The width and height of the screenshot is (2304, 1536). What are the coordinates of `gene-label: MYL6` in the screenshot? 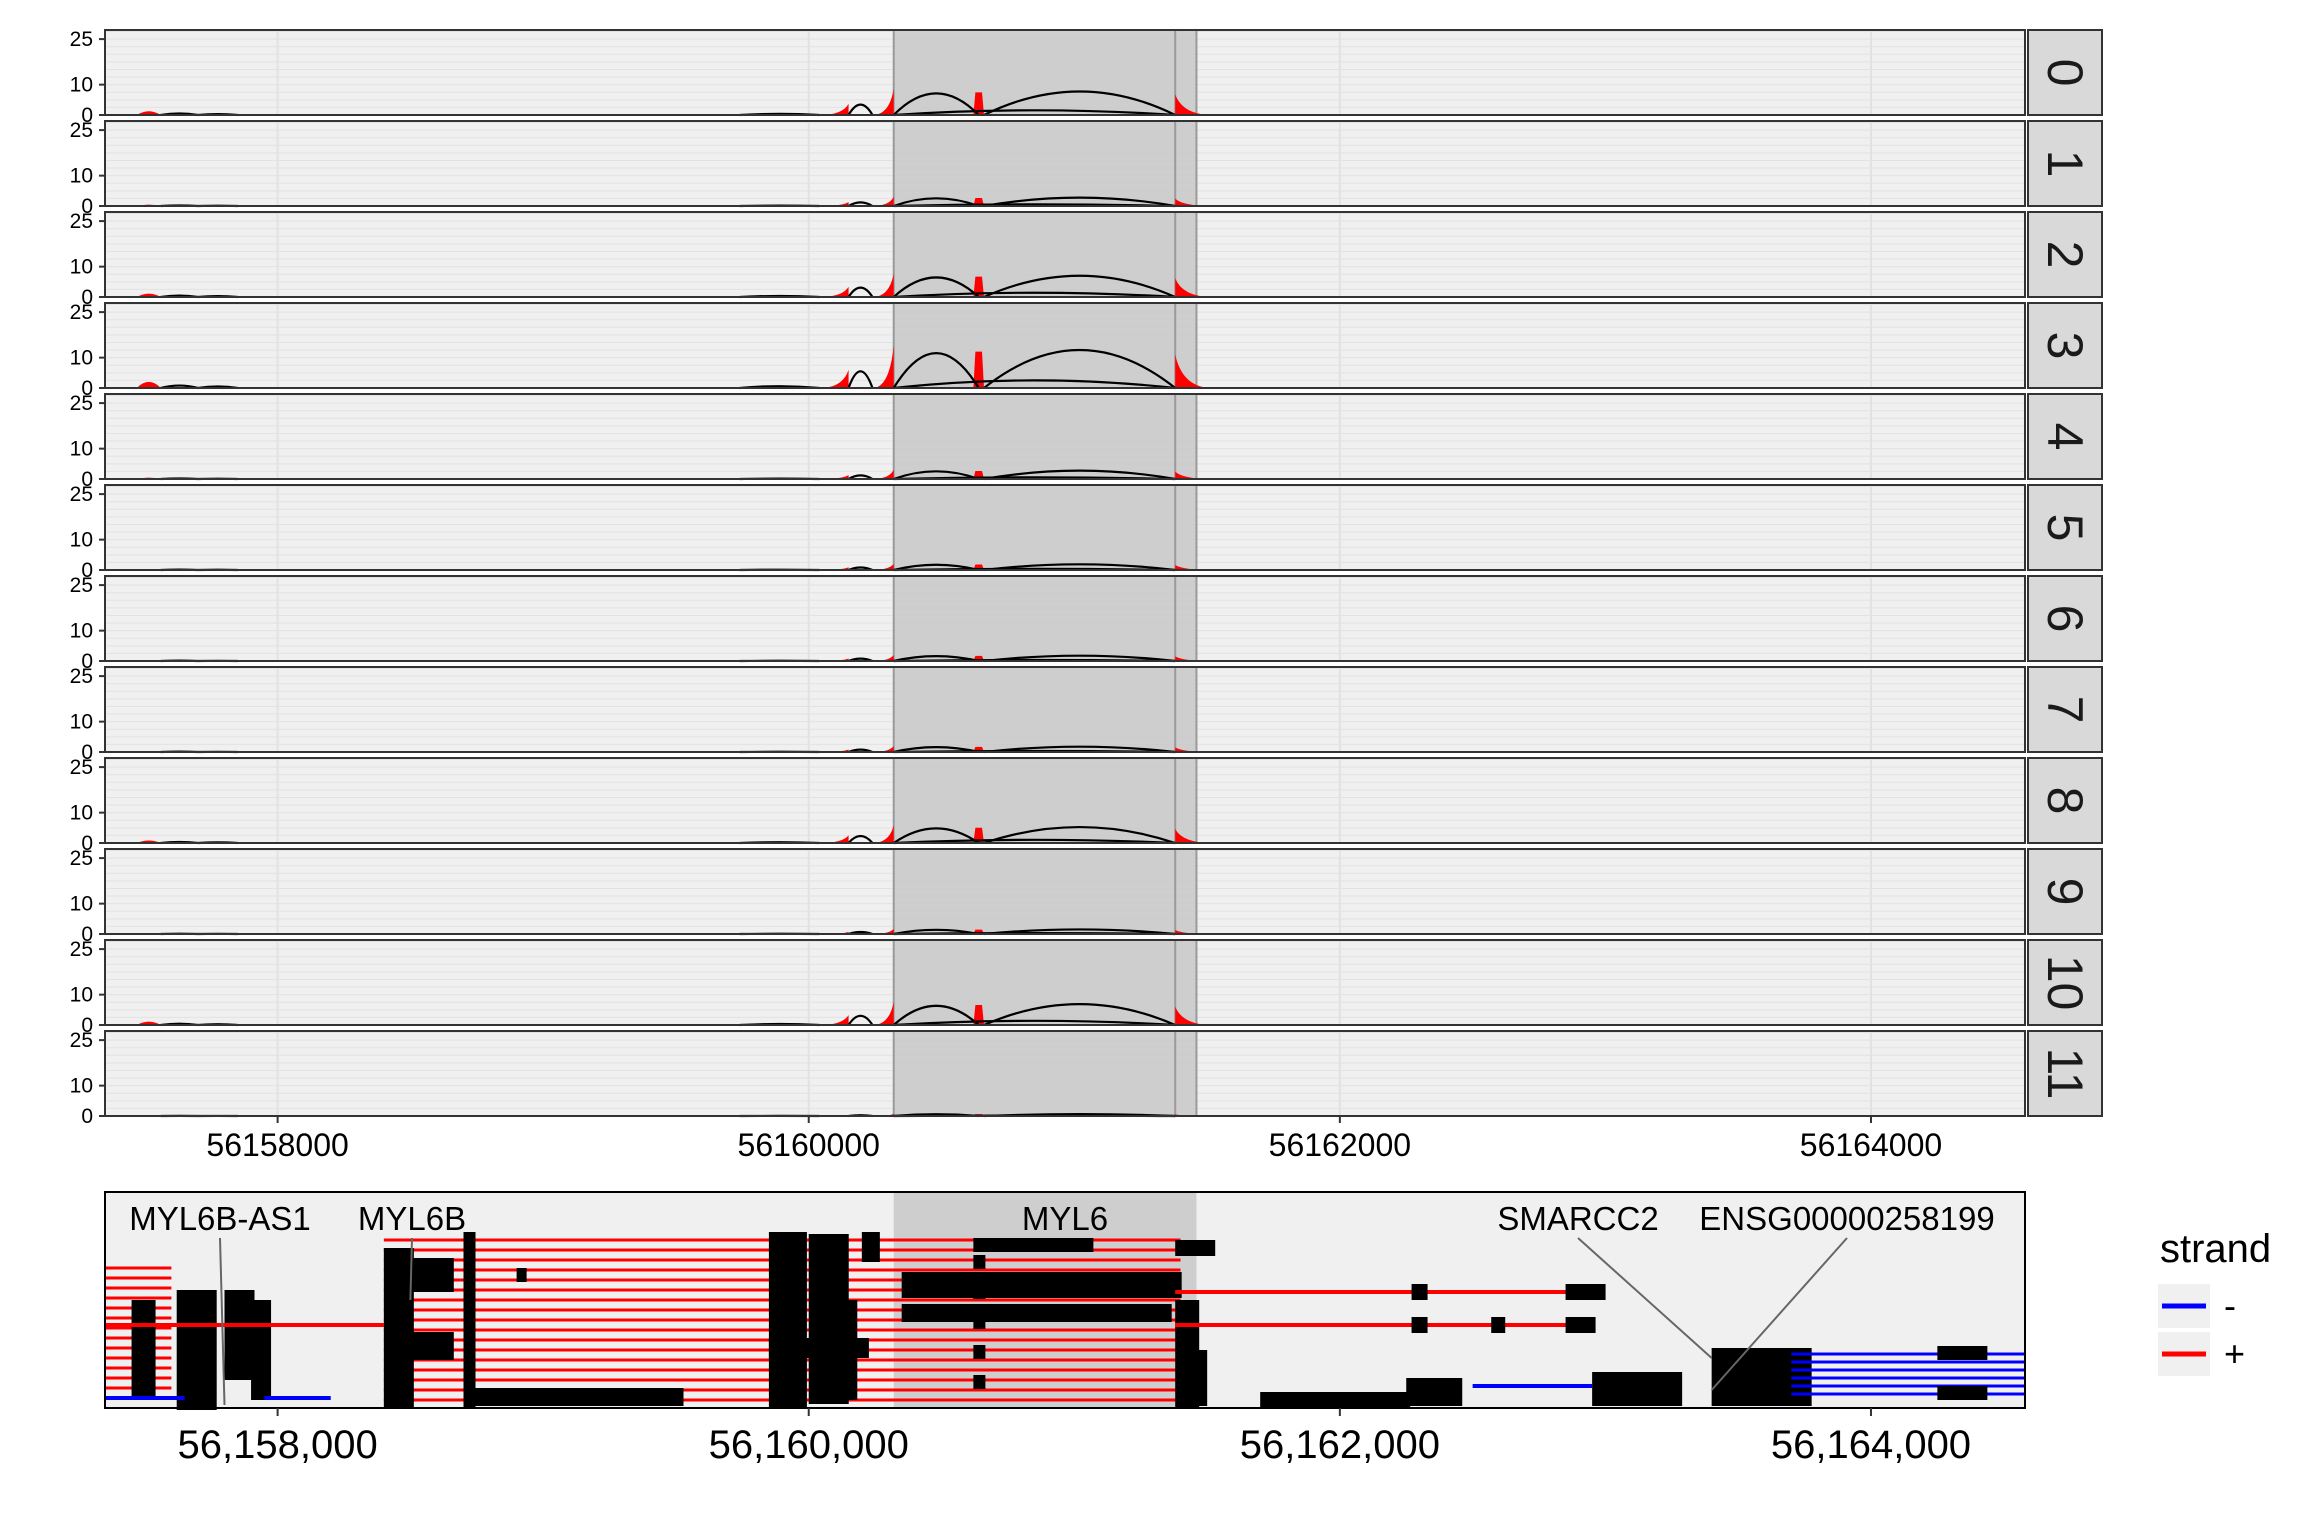 It's located at (1065, 1218).